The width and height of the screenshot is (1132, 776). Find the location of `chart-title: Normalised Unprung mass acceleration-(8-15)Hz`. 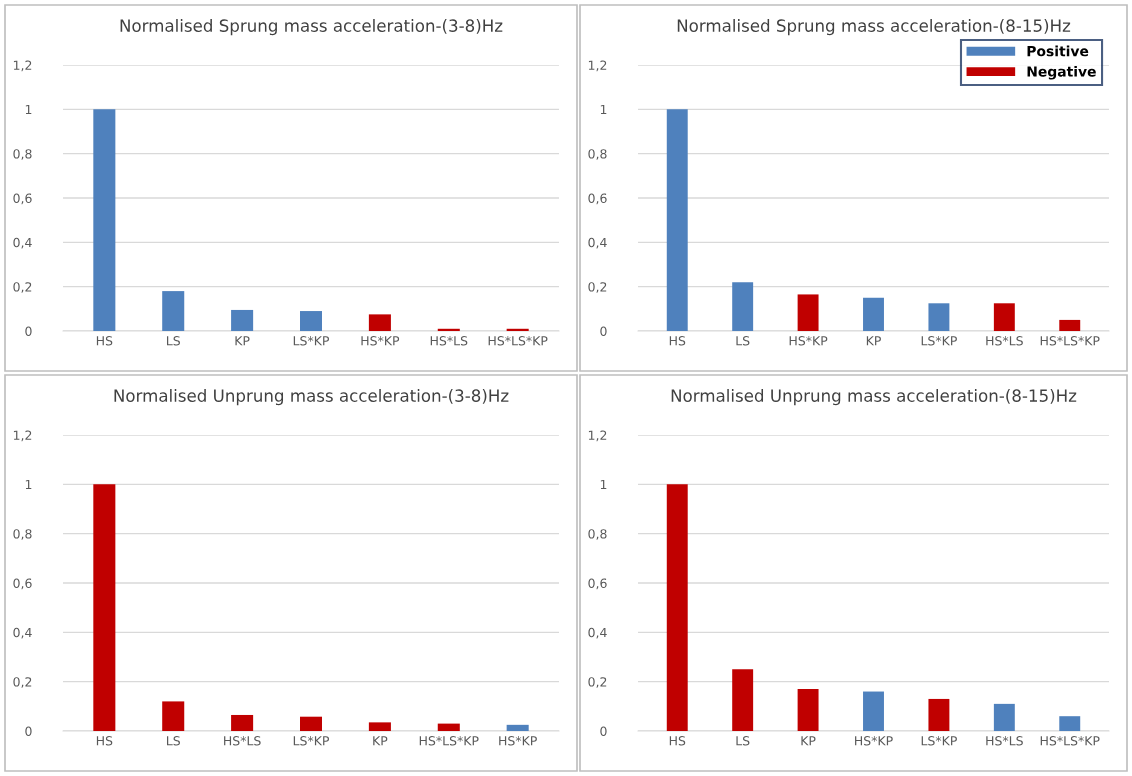

chart-title: Normalised Unprung mass acceleration-(8-15)Hz is located at coordinates (874, 397).